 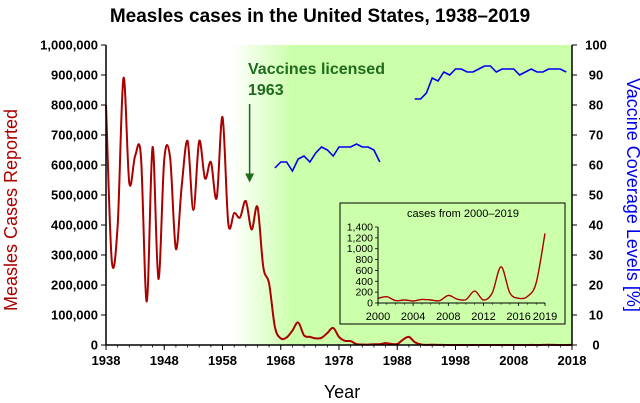 I want to click on y-tick-label: 600,000, so click(x=74, y=165).